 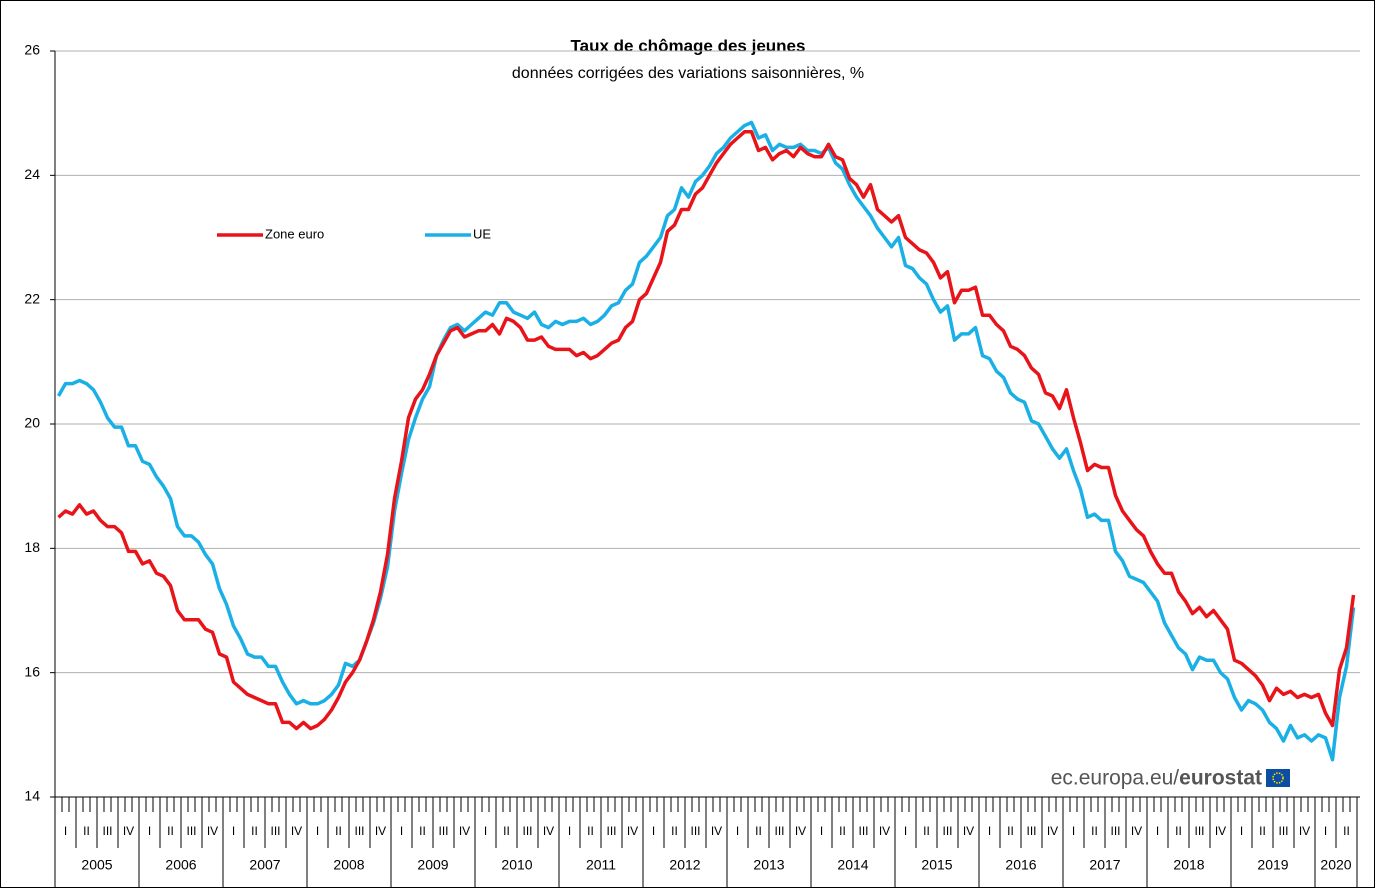 What do you see at coordinates (1104, 865) in the screenshot?
I see `year-label: 2017` at bounding box center [1104, 865].